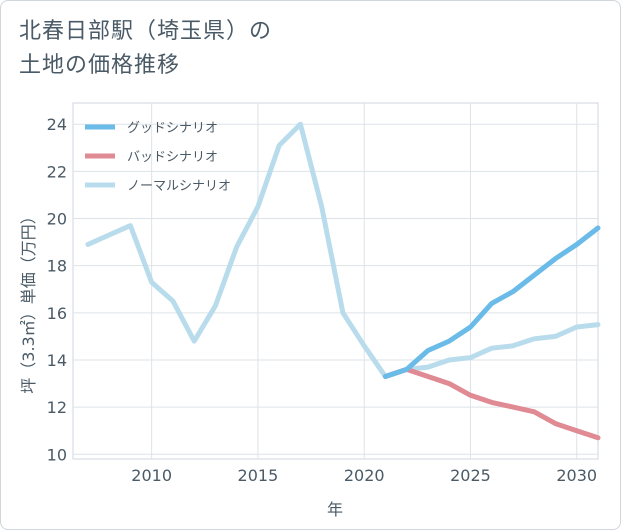 The image size is (621, 530). What do you see at coordinates (57, 171) in the screenshot?
I see `y-tick-label: 22` at bounding box center [57, 171].